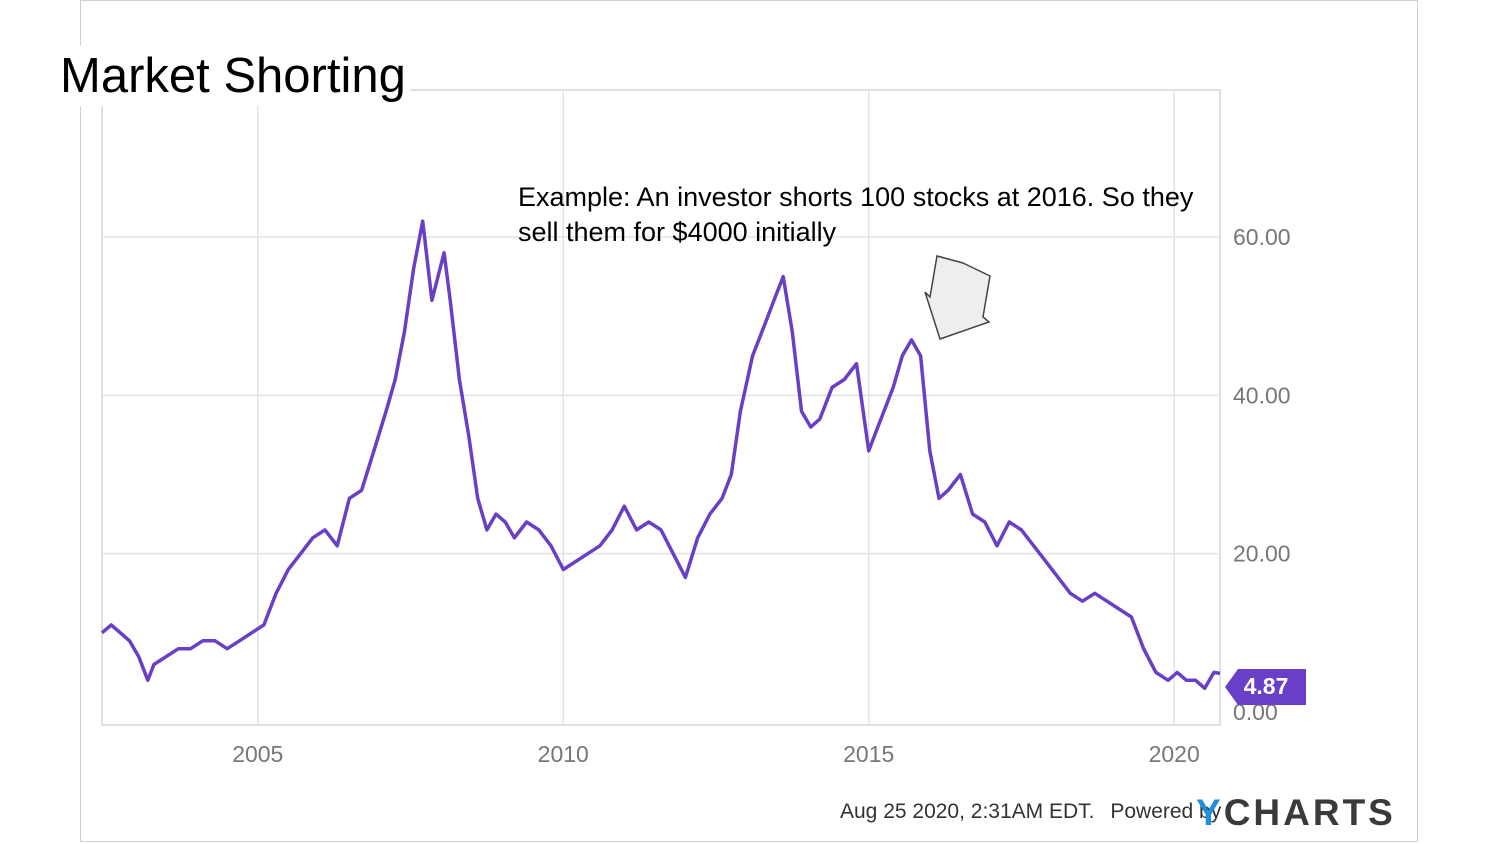 The height and width of the screenshot is (844, 1500). Describe the element at coordinates (1174, 754) in the screenshot. I see `x-tick-label: 2020` at that location.